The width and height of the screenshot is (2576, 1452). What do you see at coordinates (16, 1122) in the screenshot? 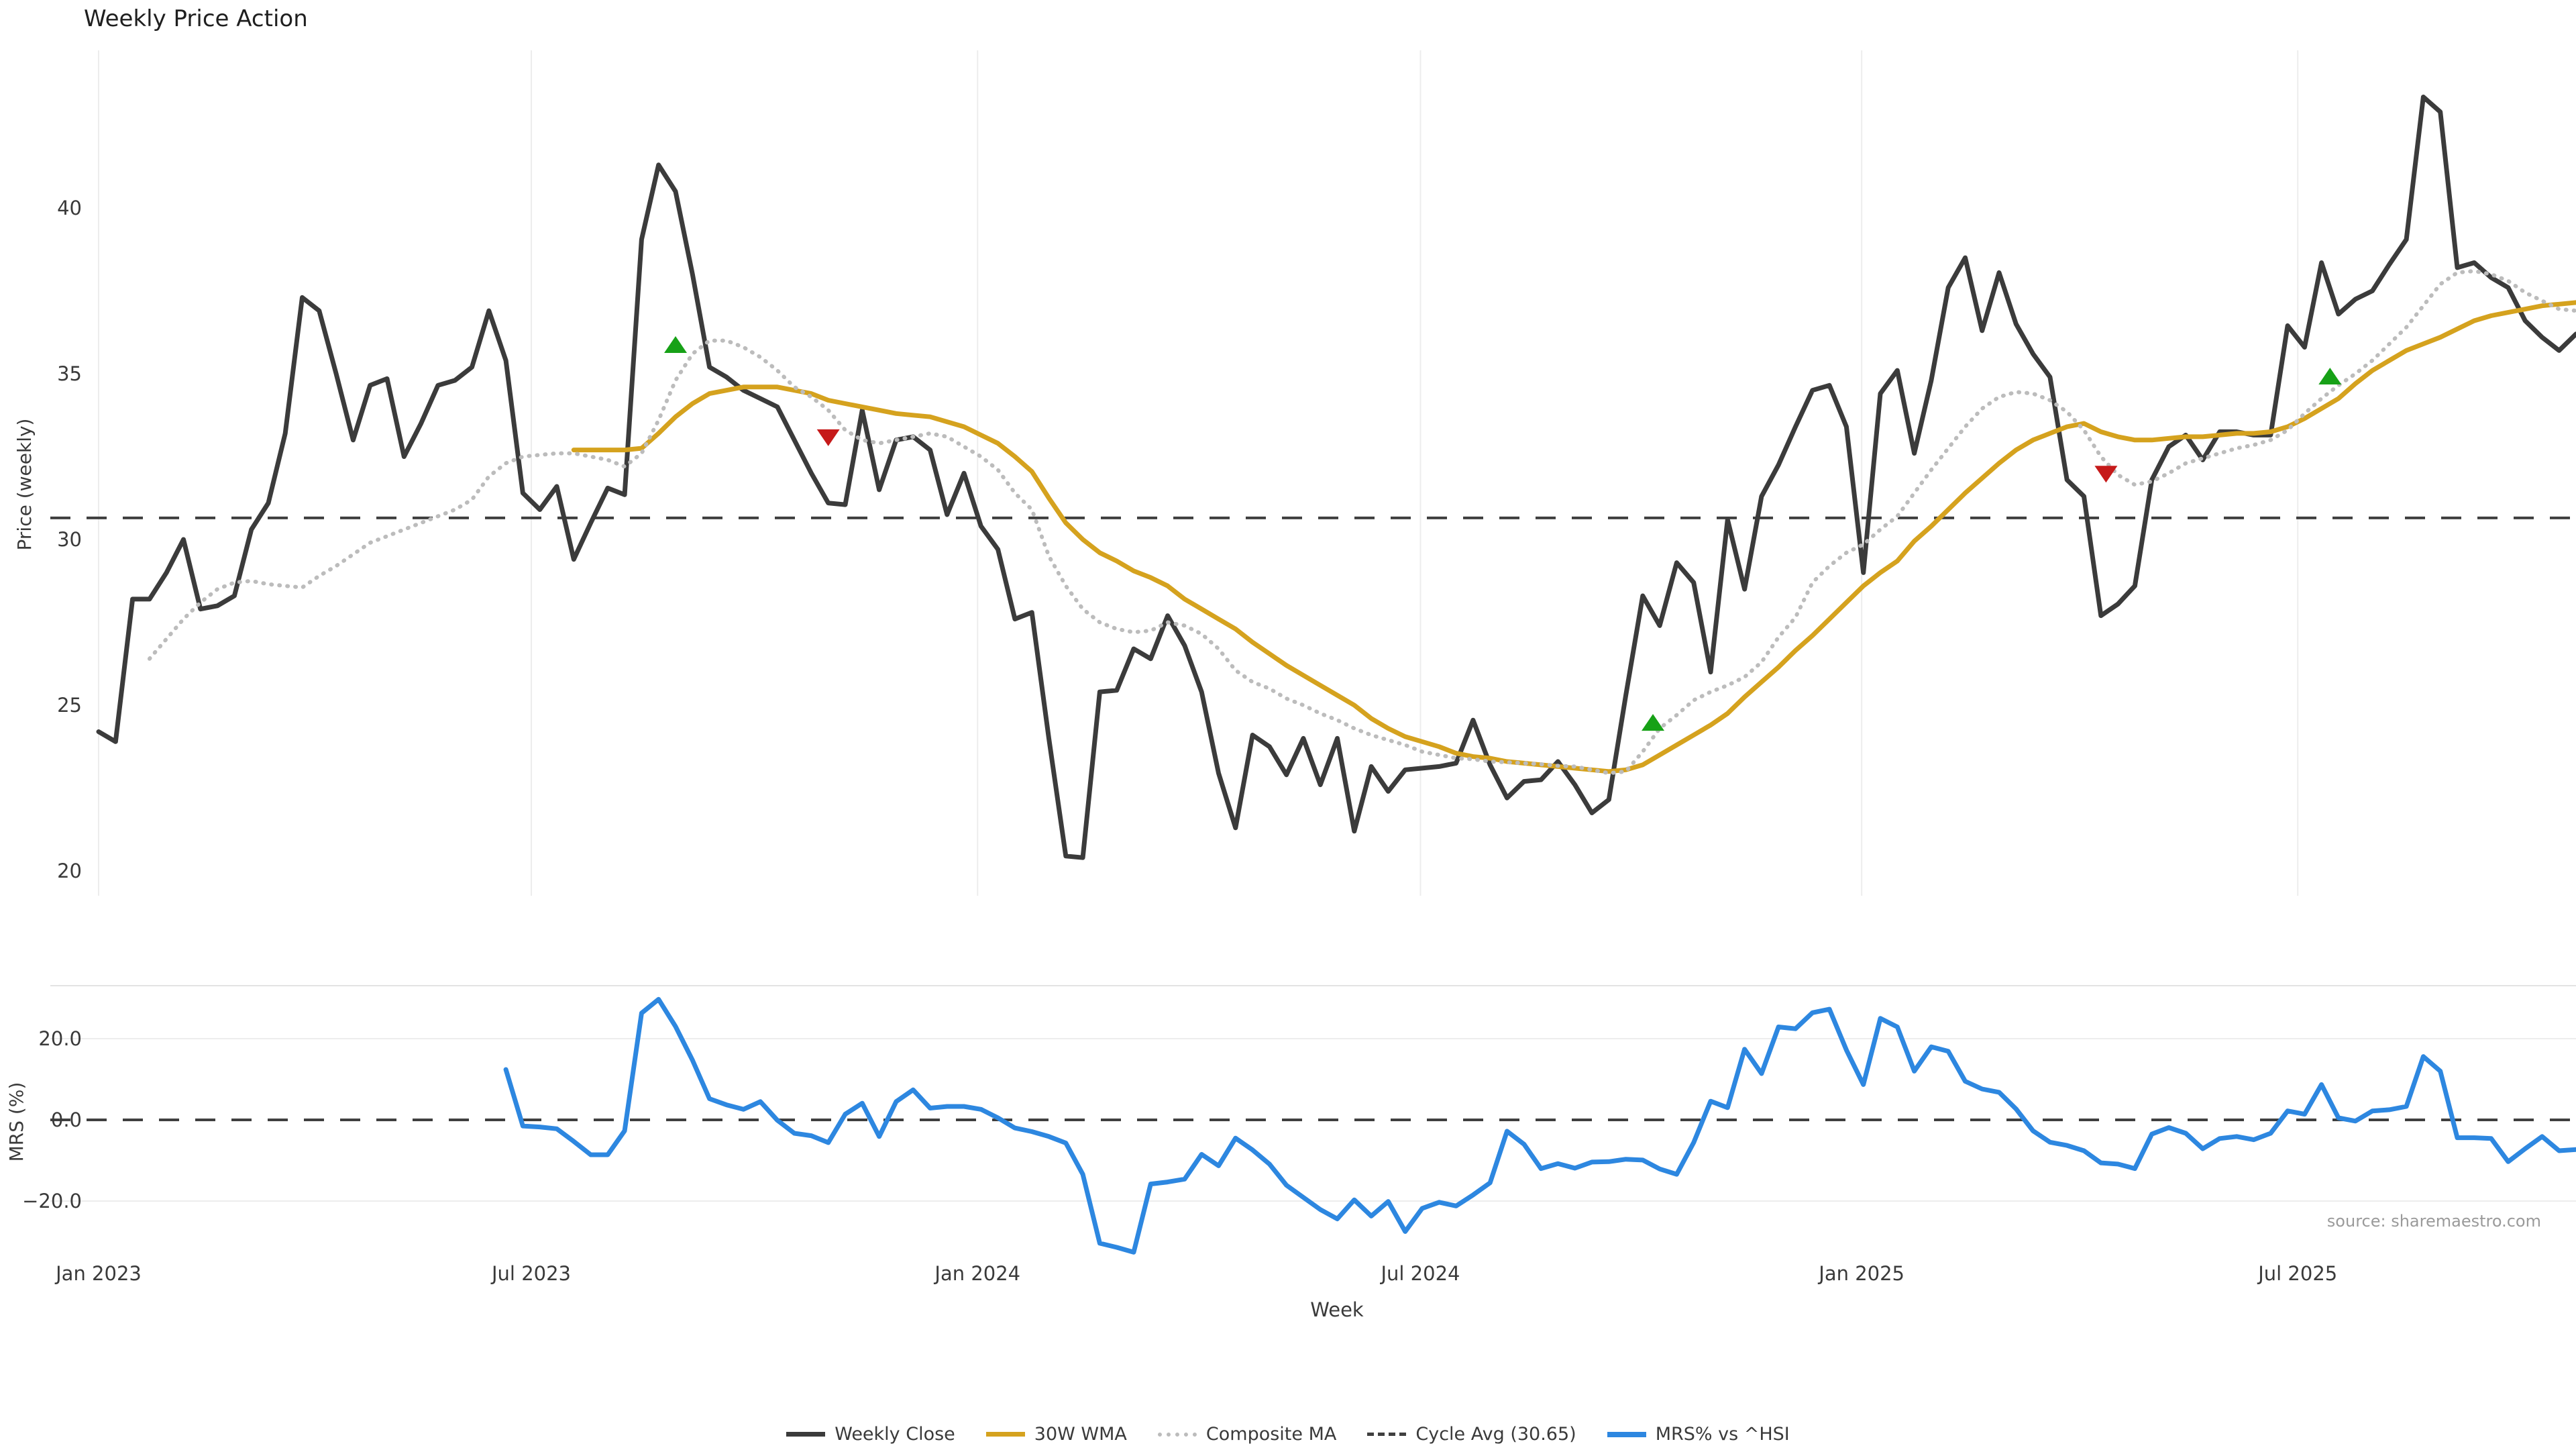
I see `mrs-axis-title: MRS (%)` at bounding box center [16, 1122].